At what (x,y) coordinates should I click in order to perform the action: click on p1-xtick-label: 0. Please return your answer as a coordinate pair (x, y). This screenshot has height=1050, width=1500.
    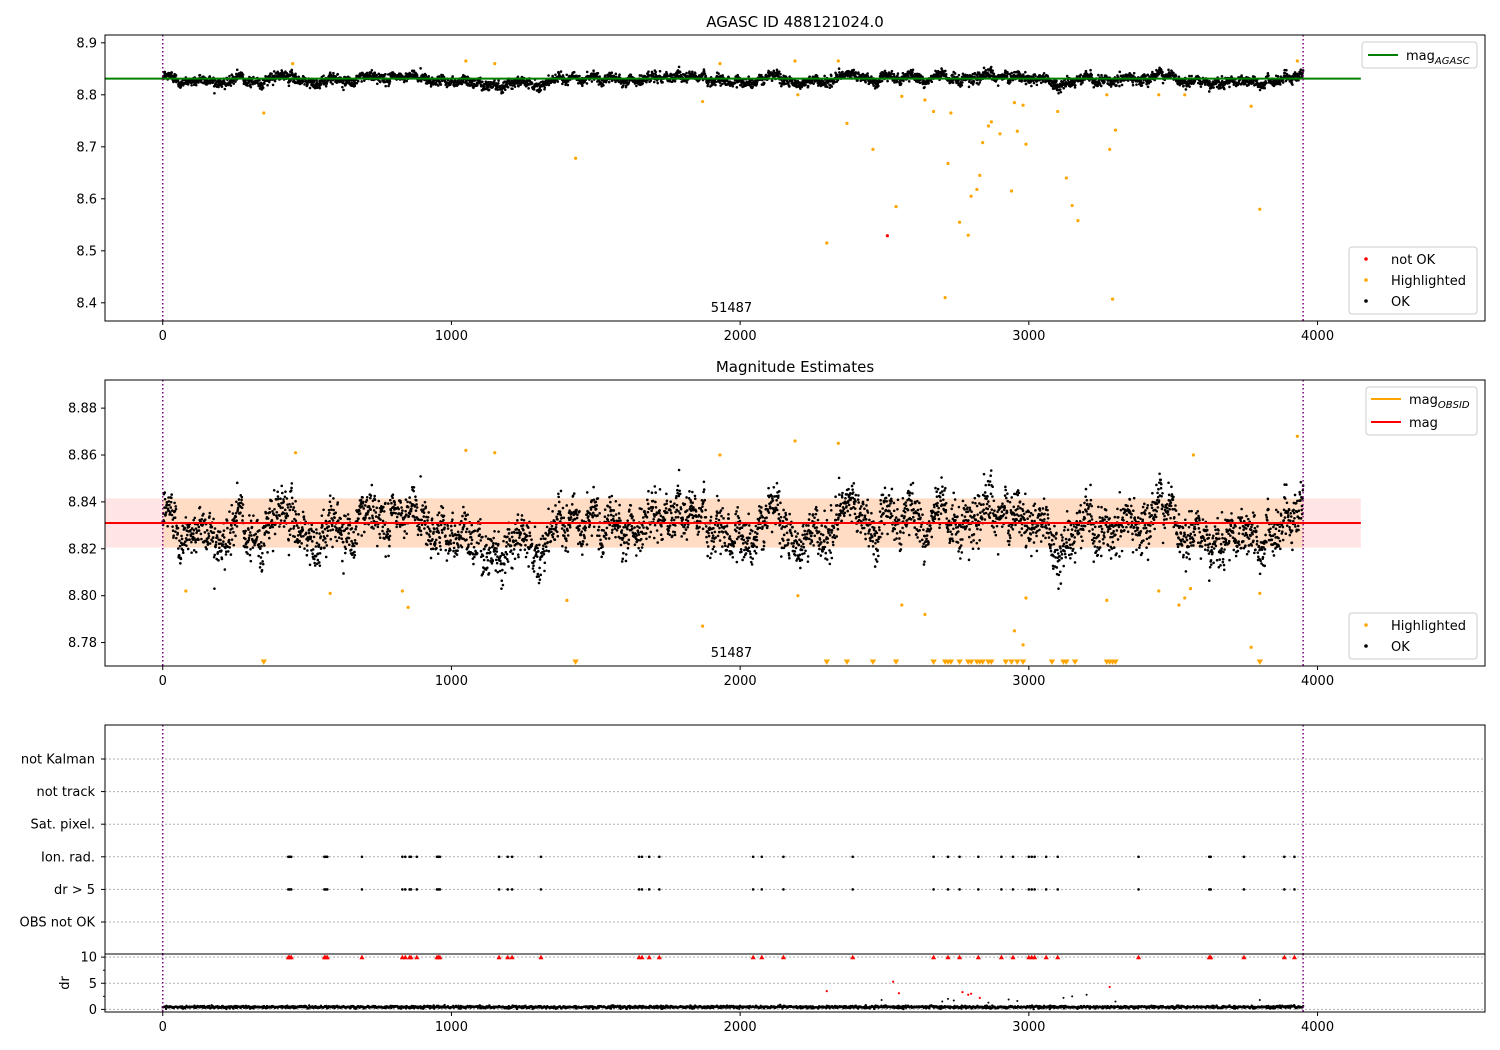
    Looking at the image, I should click on (163, 336).